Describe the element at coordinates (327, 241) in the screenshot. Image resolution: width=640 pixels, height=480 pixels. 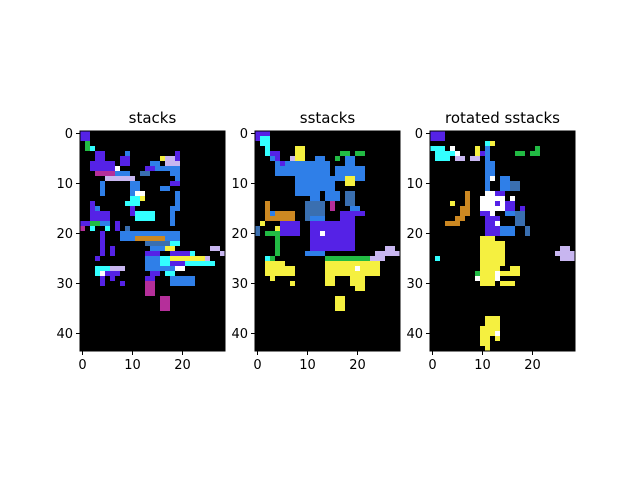
I see `axes-frame` at that location.